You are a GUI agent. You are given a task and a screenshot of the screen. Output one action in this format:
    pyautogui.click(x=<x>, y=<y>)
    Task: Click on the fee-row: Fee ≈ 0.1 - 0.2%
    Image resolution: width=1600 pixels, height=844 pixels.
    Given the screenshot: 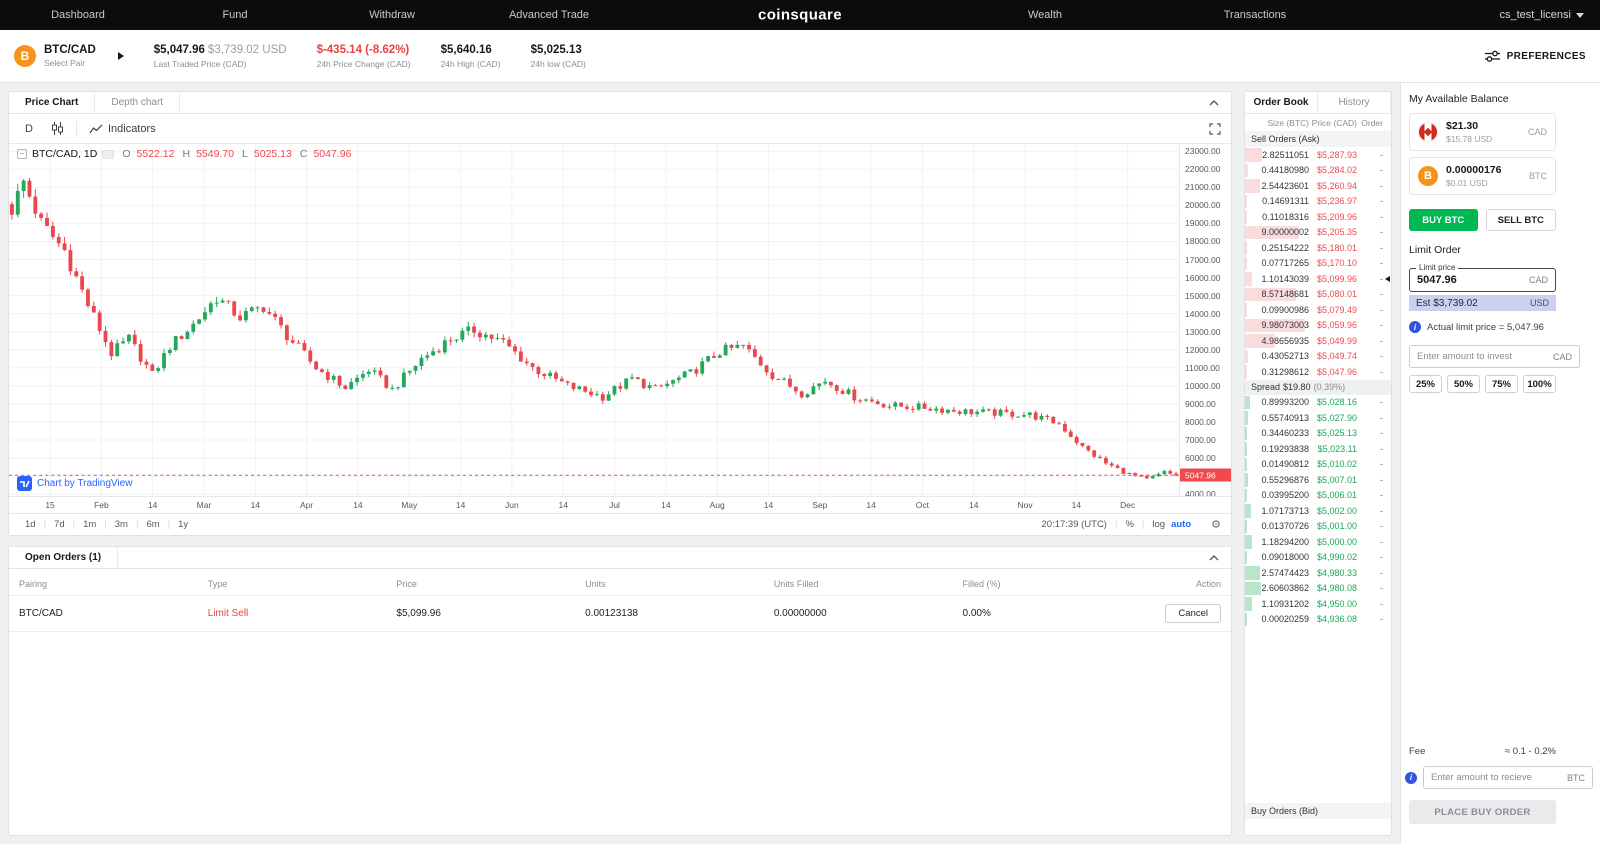 What is the action you would take?
    pyautogui.click(x=1482, y=751)
    